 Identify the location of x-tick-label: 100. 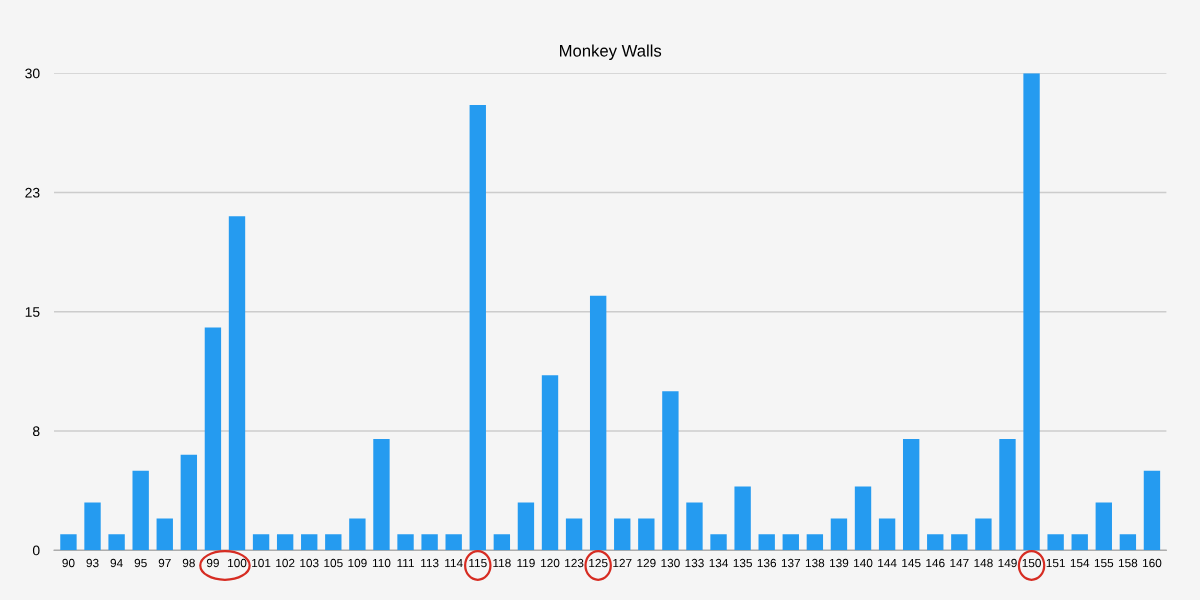
(237, 563).